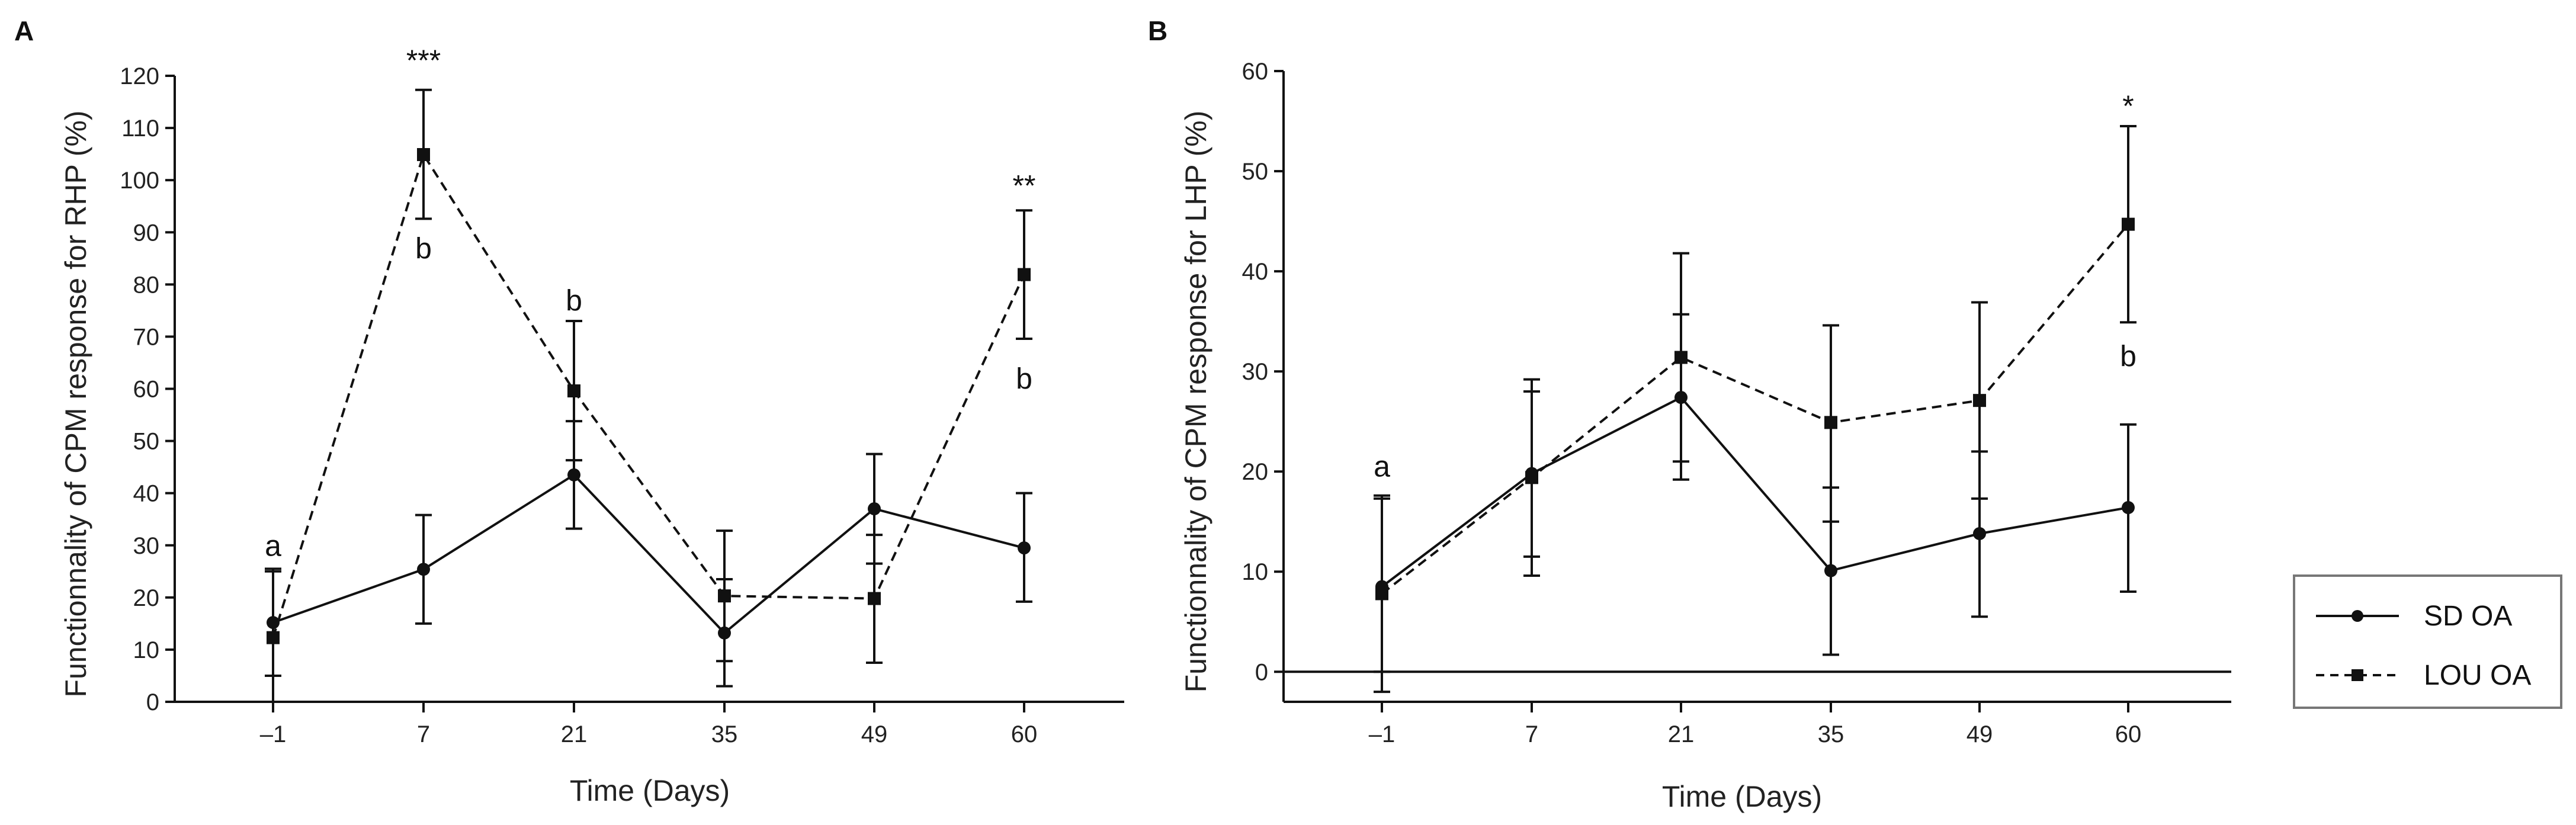 The image size is (2576, 825). What do you see at coordinates (146, 285) in the screenshot?
I see `panel-a-y-tick-label: 80` at bounding box center [146, 285].